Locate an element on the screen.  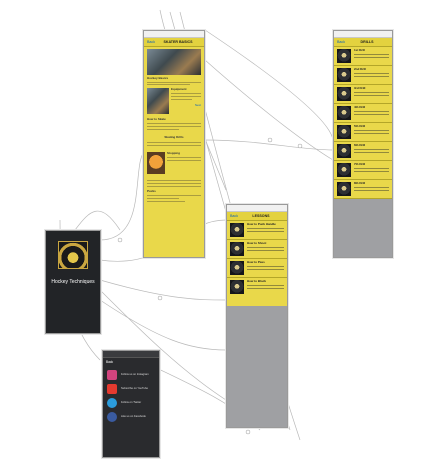
skater-nav-title: SKATER BASICS is located at coordinates (178, 42).